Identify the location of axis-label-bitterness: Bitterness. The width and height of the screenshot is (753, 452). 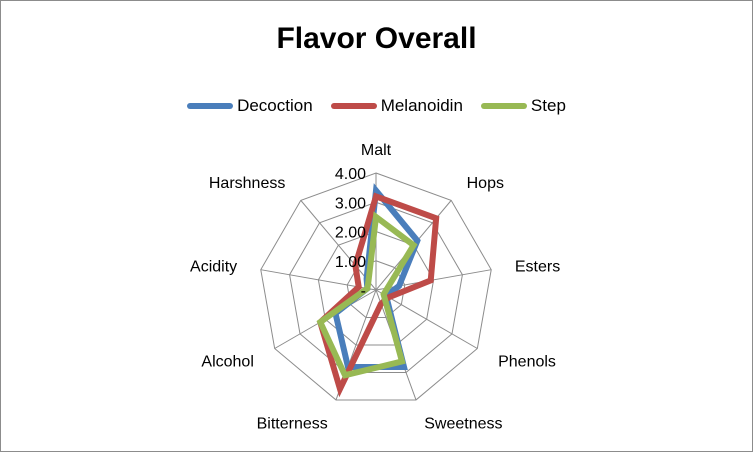
(292, 423).